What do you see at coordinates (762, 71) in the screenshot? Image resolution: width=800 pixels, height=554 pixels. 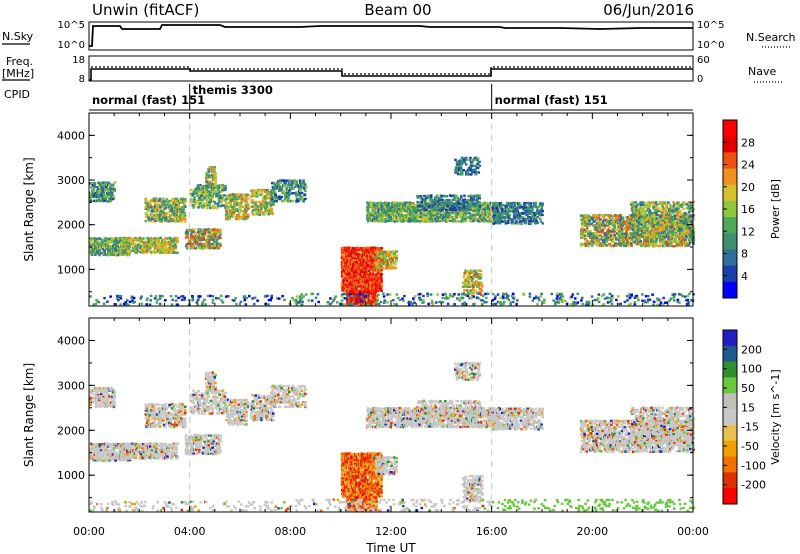 I see `nave-label: Nave` at bounding box center [762, 71].